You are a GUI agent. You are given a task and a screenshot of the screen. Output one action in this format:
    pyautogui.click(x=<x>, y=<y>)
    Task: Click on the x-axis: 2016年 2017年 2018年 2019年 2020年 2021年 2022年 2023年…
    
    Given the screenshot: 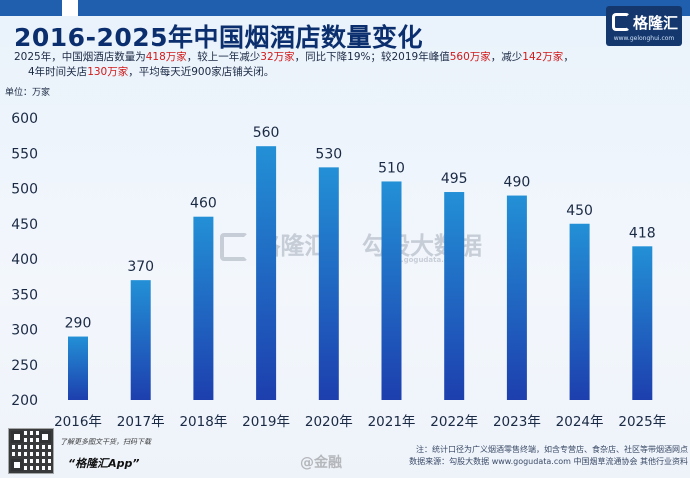 What is the action you would take?
    pyautogui.click(x=360, y=422)
    